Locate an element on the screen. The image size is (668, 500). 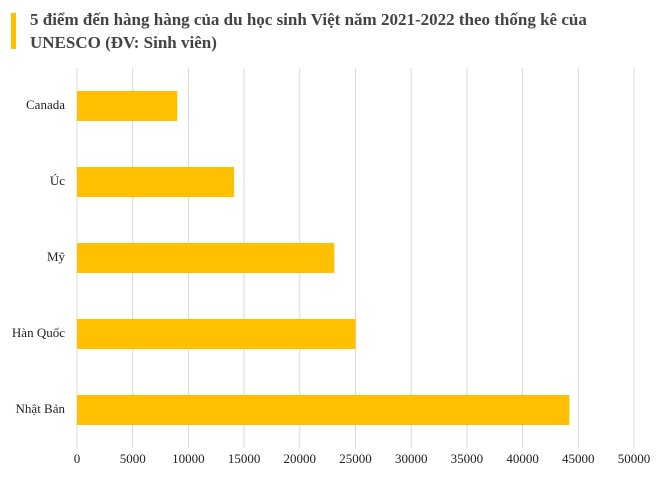
x-tick-label: 25000 is located at coordinates (355, 458).